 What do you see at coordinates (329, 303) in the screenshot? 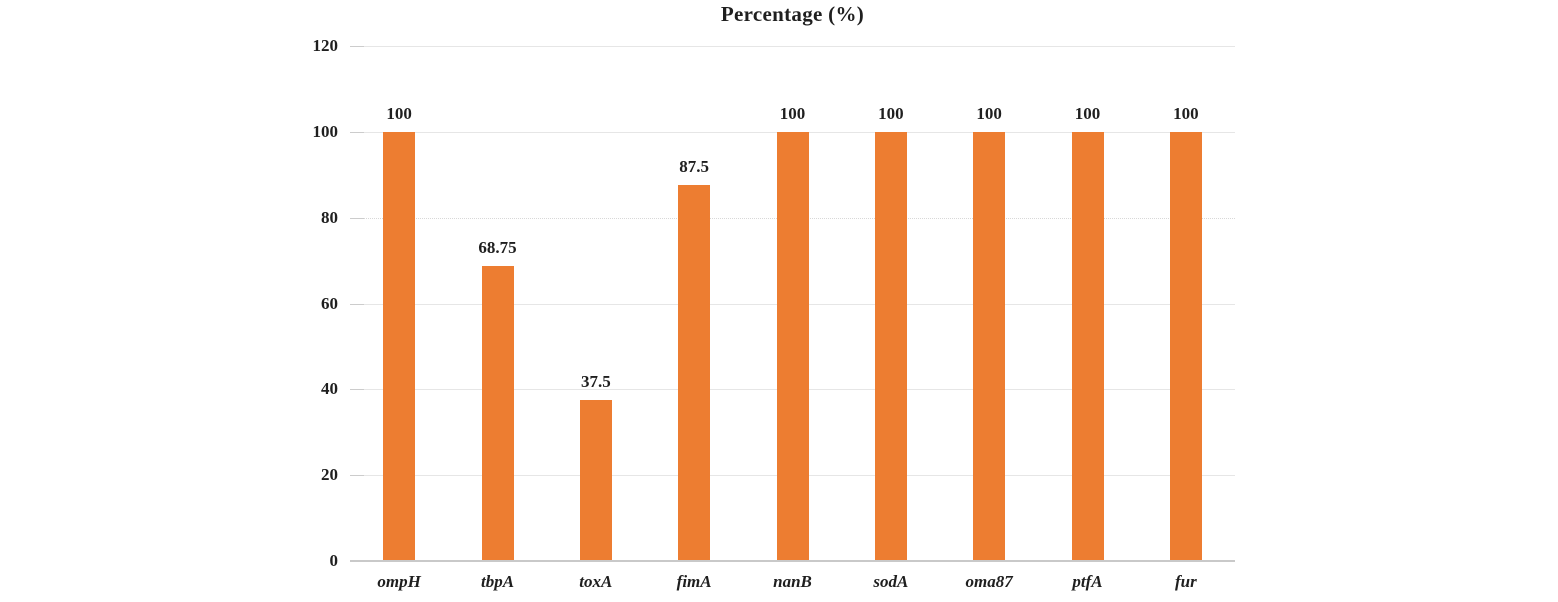
I see `y-axis-label-60: 60` at bounding box center [329, 303].